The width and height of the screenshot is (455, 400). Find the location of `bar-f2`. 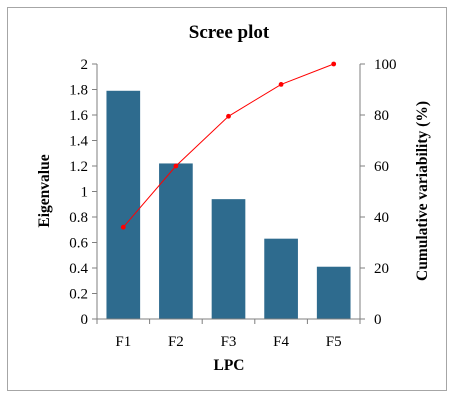

bar-f2 is located at coordinates (176, 241).